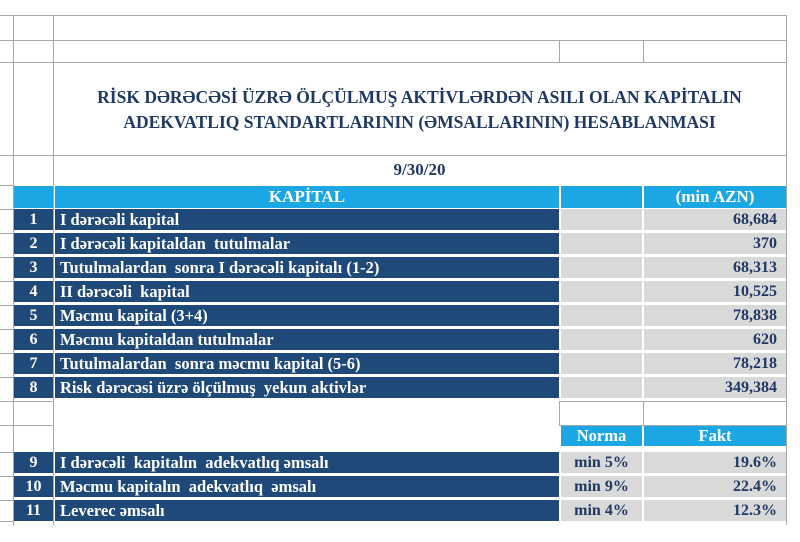  Describe the element at coordinates (307, 510) in the screenshot. I see `row-label-cell: Leverec əmsalı` at that location.